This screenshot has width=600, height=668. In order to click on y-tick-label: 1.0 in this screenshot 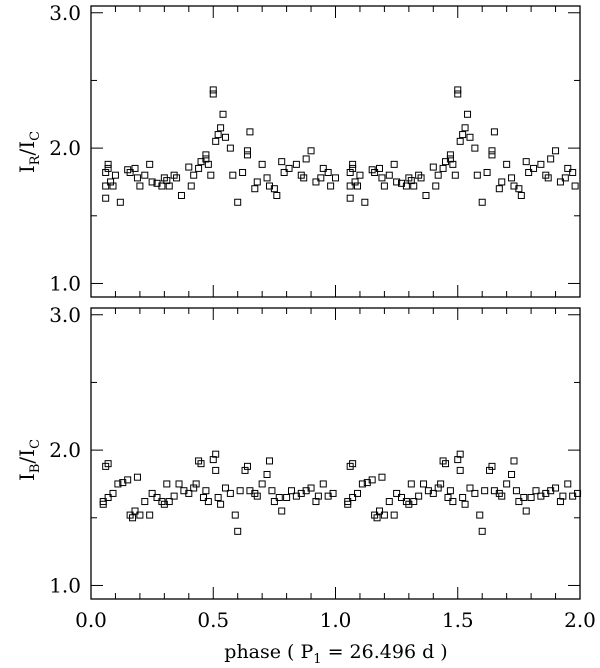, I will do `click(65, 283)`.